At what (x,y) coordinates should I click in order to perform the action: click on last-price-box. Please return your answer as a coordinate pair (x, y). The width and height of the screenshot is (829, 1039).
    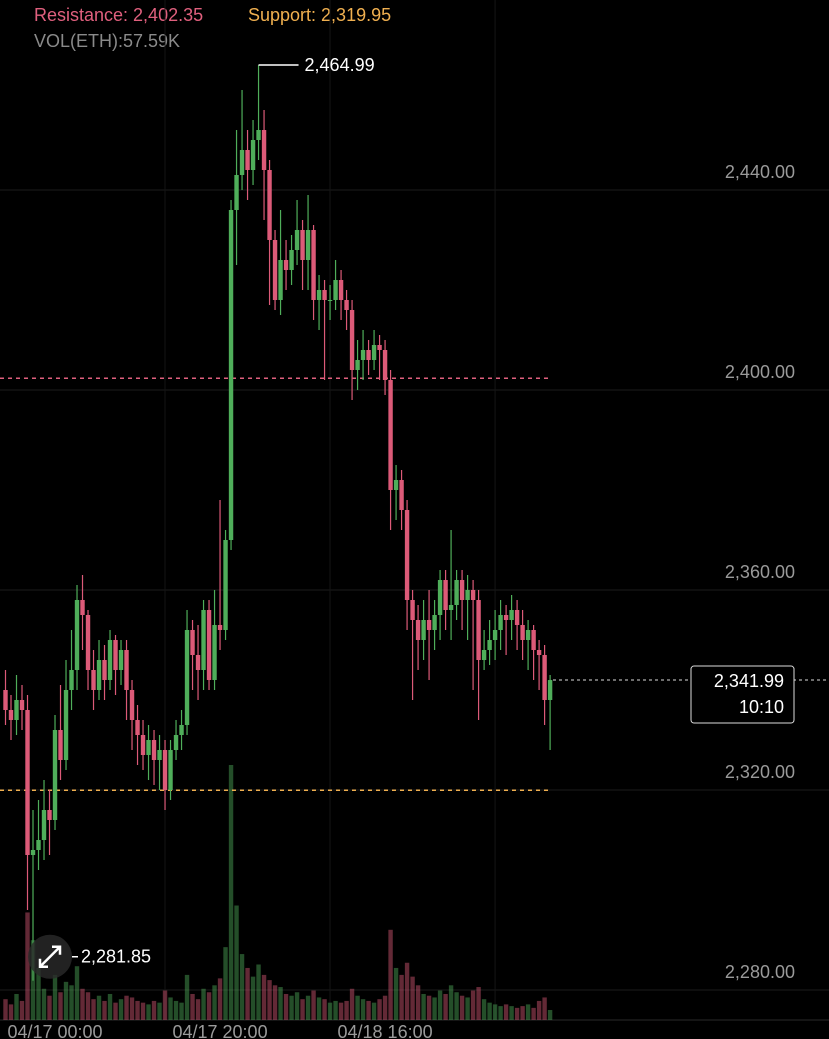
    Looking at the image, I should click on (742, 694).